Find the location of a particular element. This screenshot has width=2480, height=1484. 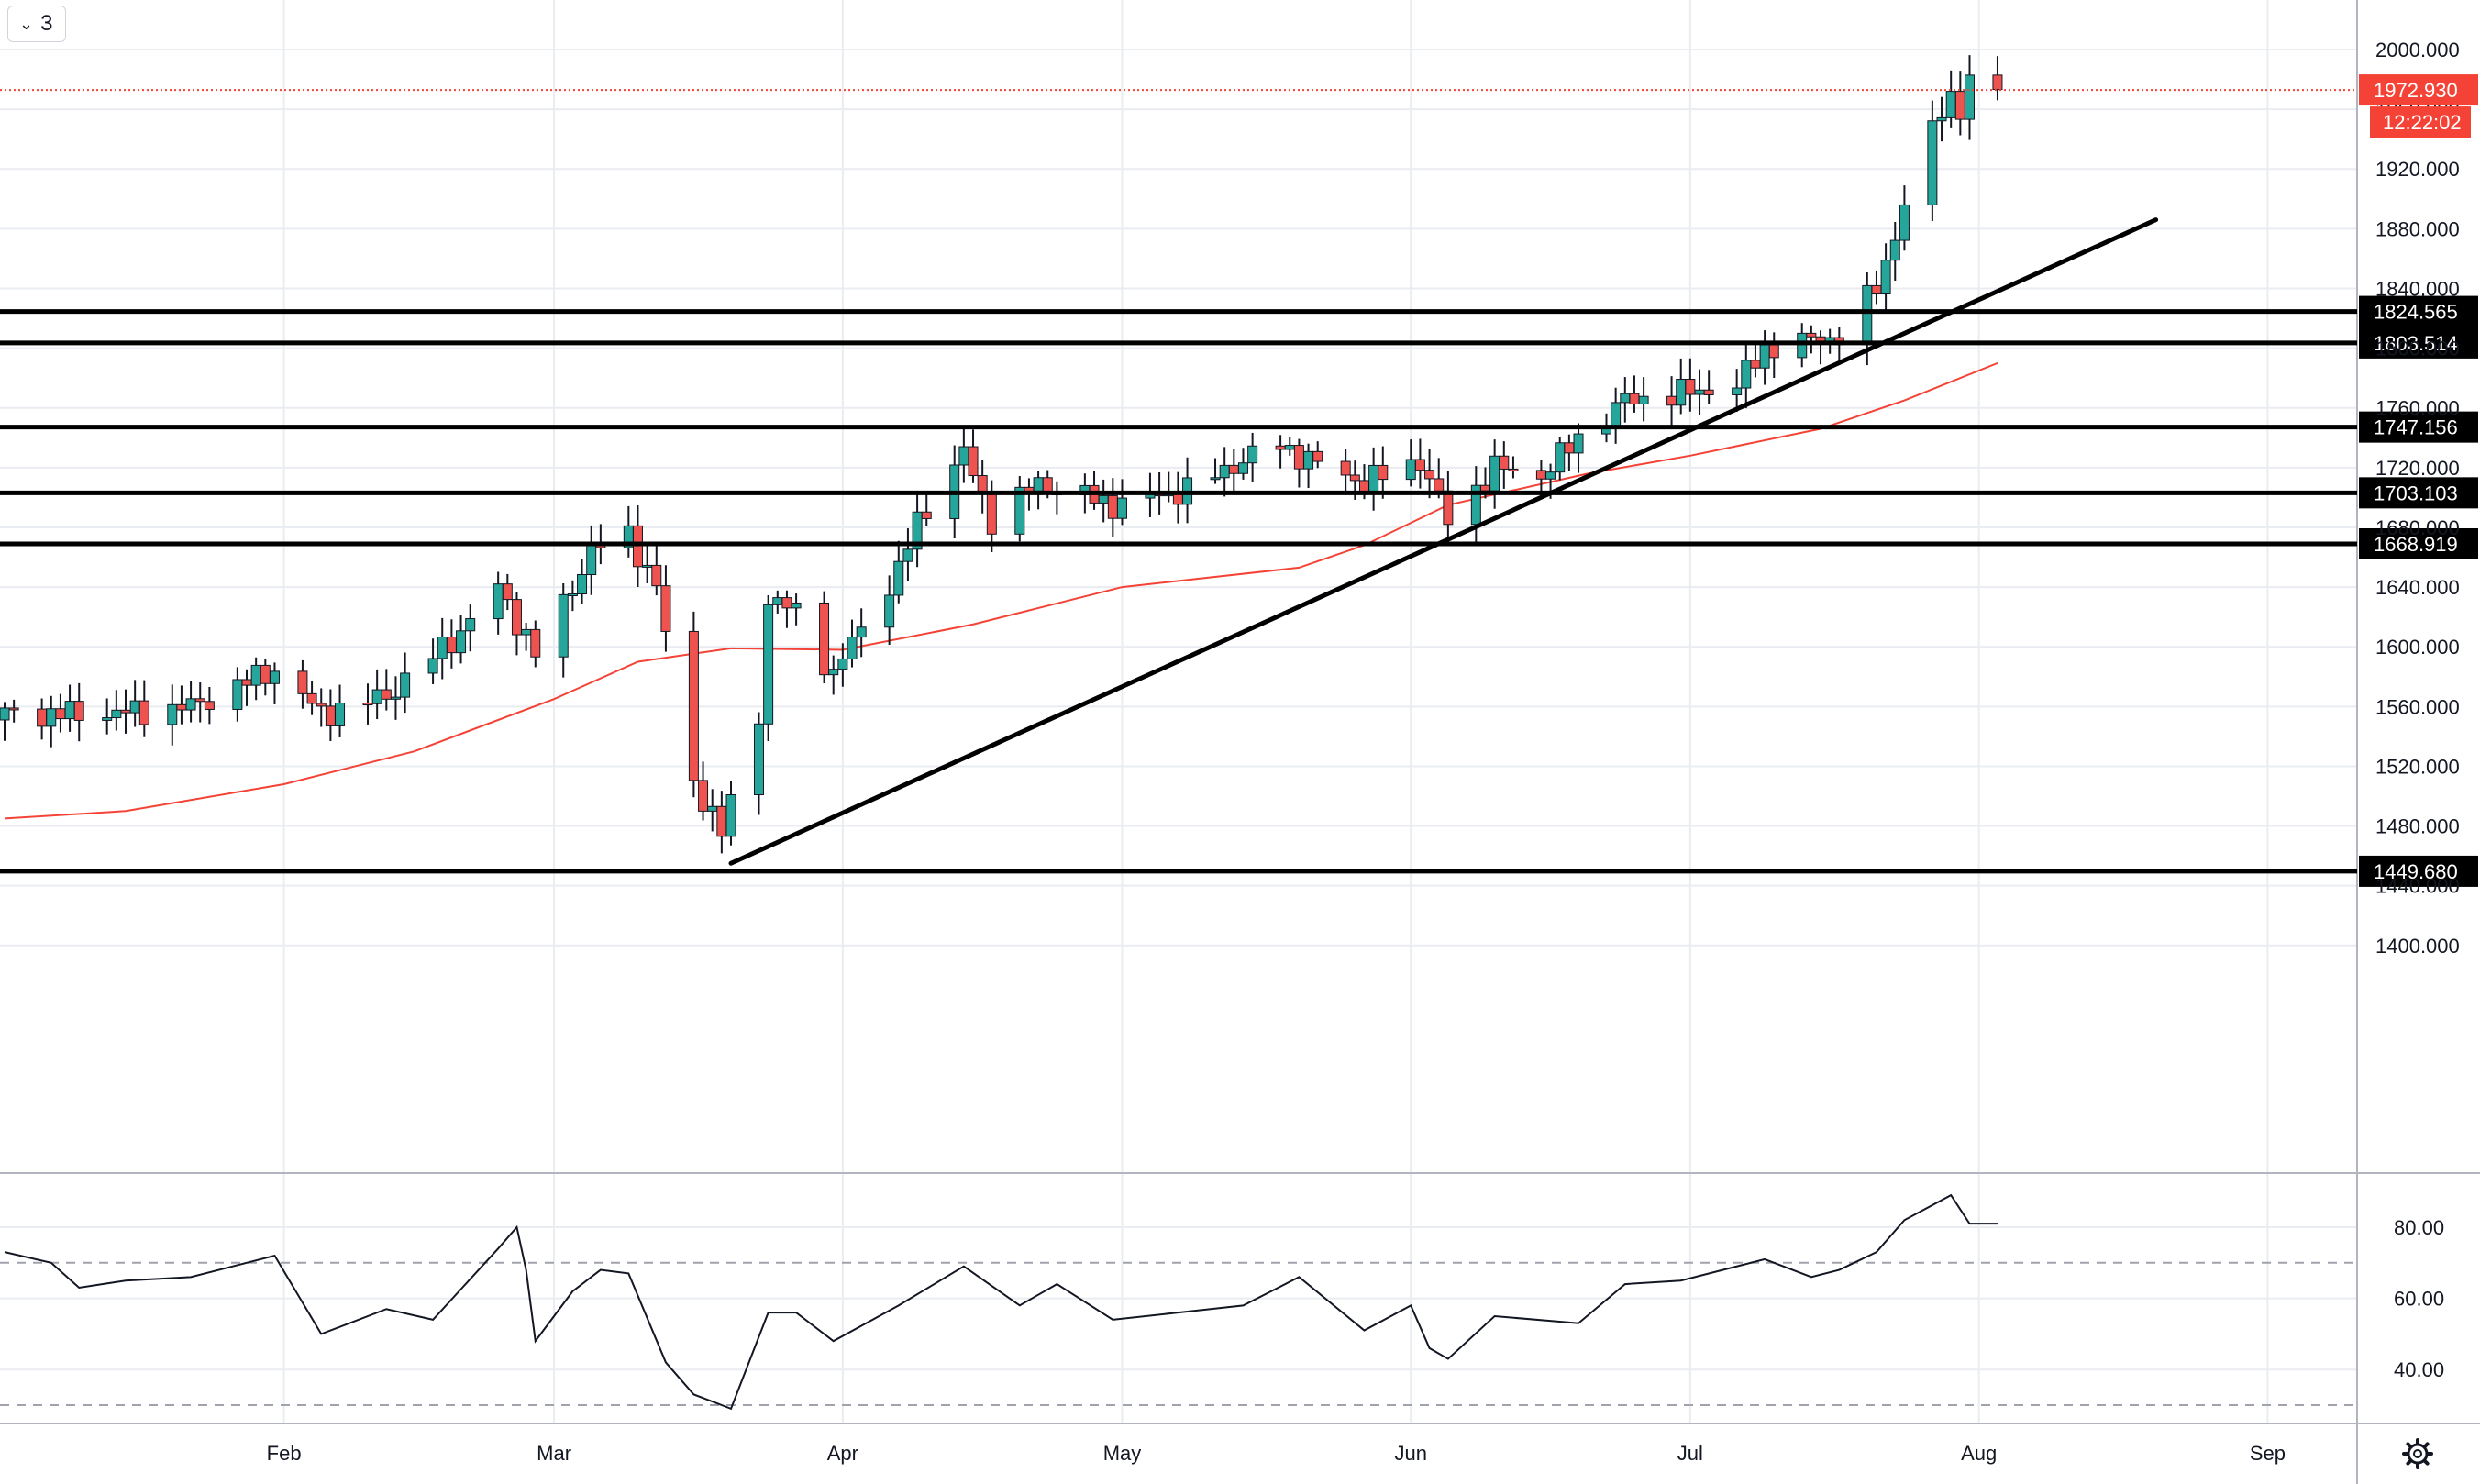

level-label: 1703.103 is located at coordinates (2416, 493).